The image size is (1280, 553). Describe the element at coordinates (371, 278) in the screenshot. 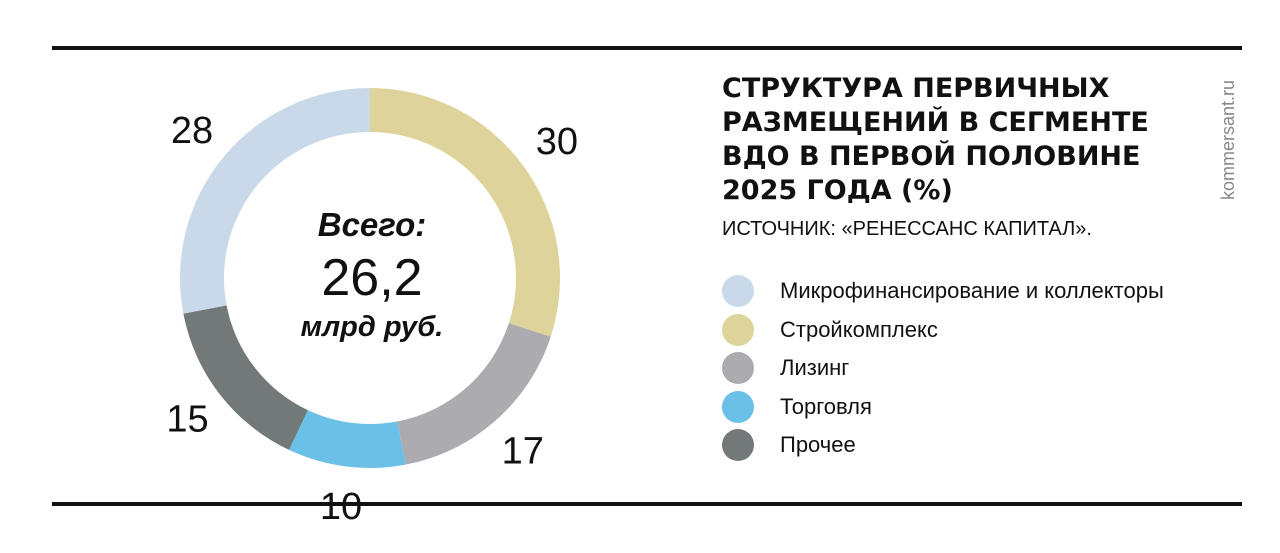

I see `total-value: 26,2` at that location.